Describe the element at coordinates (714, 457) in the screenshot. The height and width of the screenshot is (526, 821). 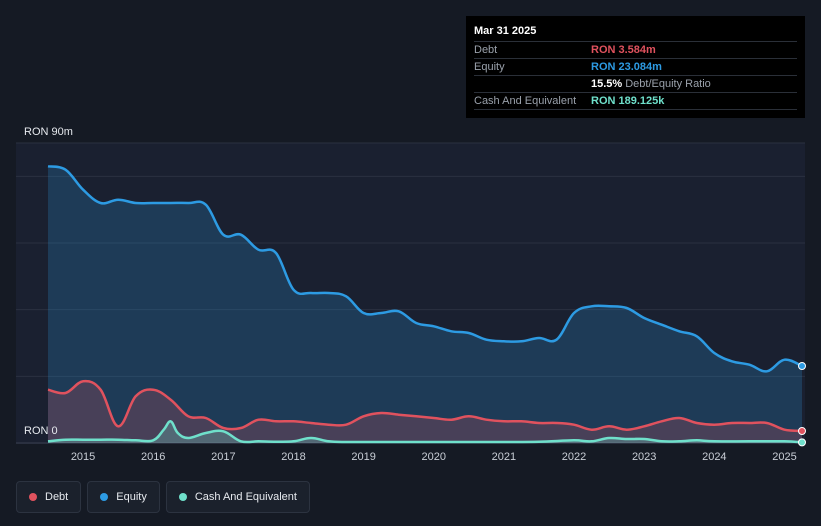
I see `x-tick-label: 2024` at that location.